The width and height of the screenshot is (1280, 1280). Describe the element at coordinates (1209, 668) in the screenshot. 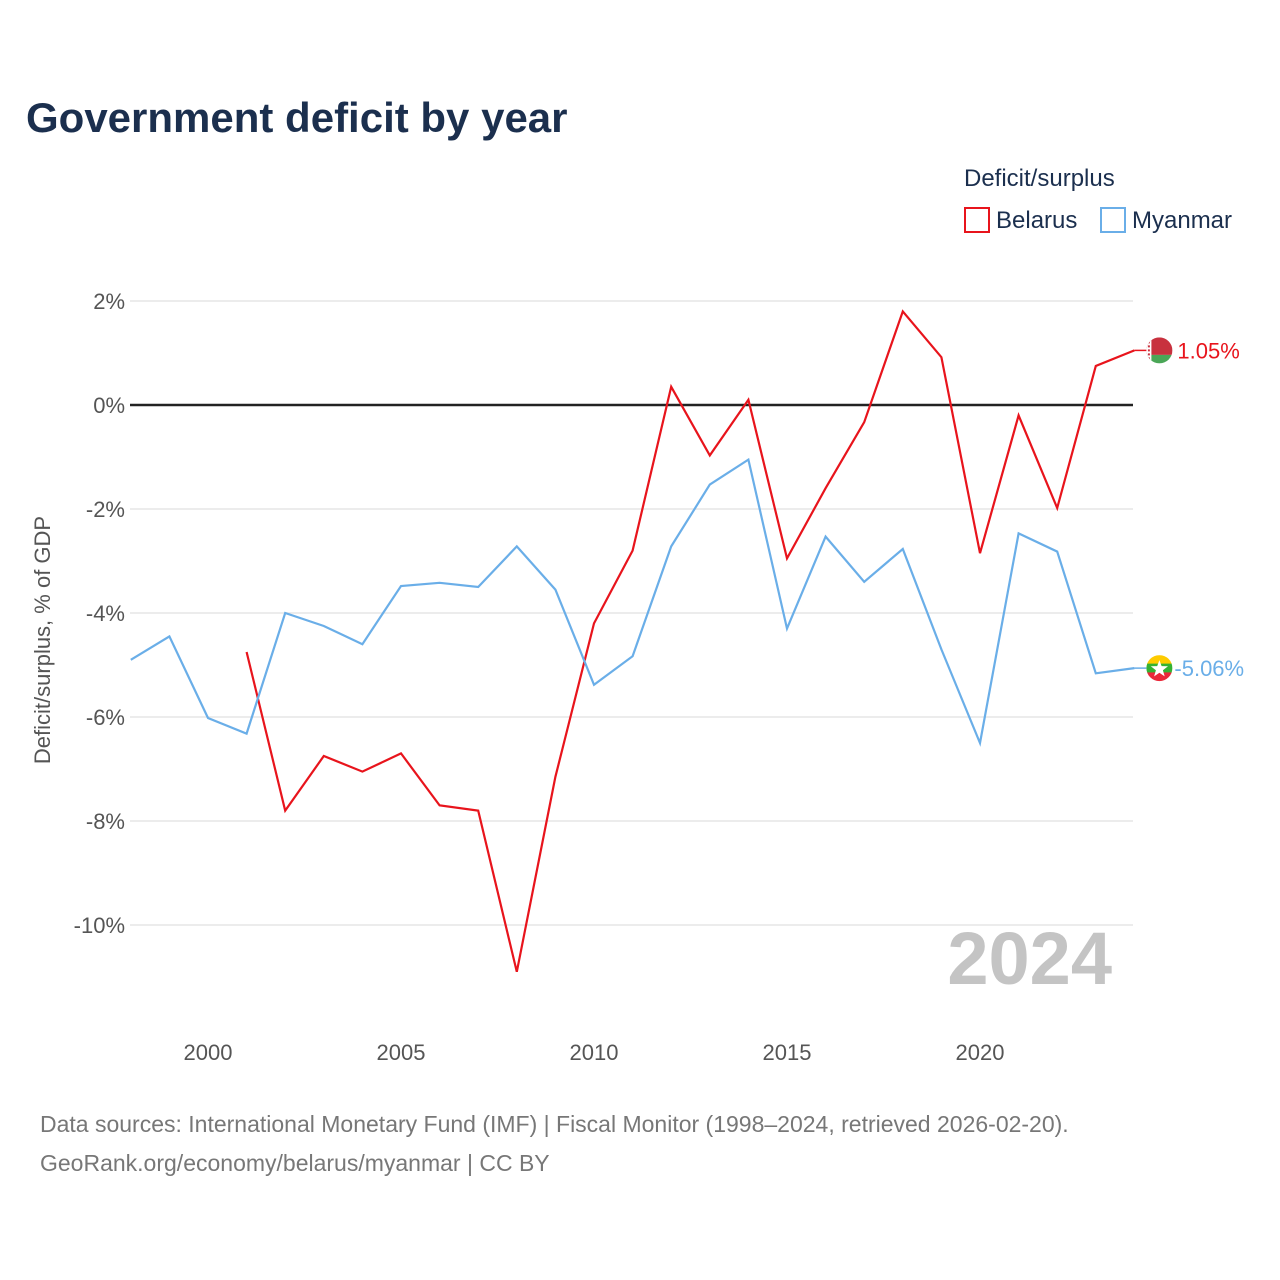

I see `end-label-myanmar: -5.06%` at that location.